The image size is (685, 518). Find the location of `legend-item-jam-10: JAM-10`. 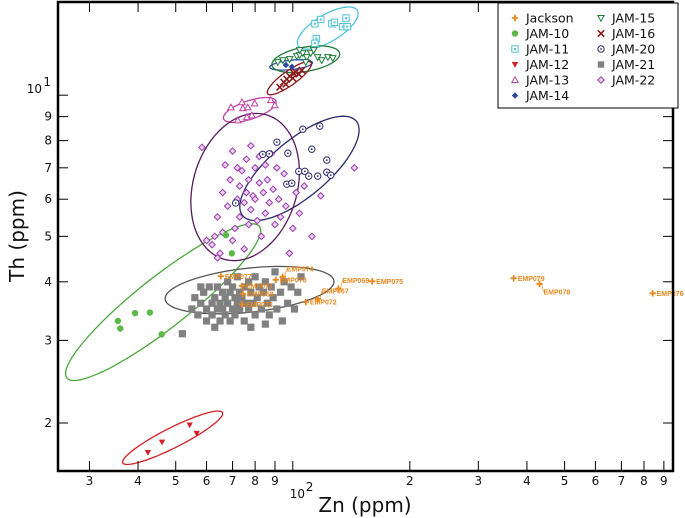

legend-item-jam-10: JAM-10 is located at coordinates (540, 33).